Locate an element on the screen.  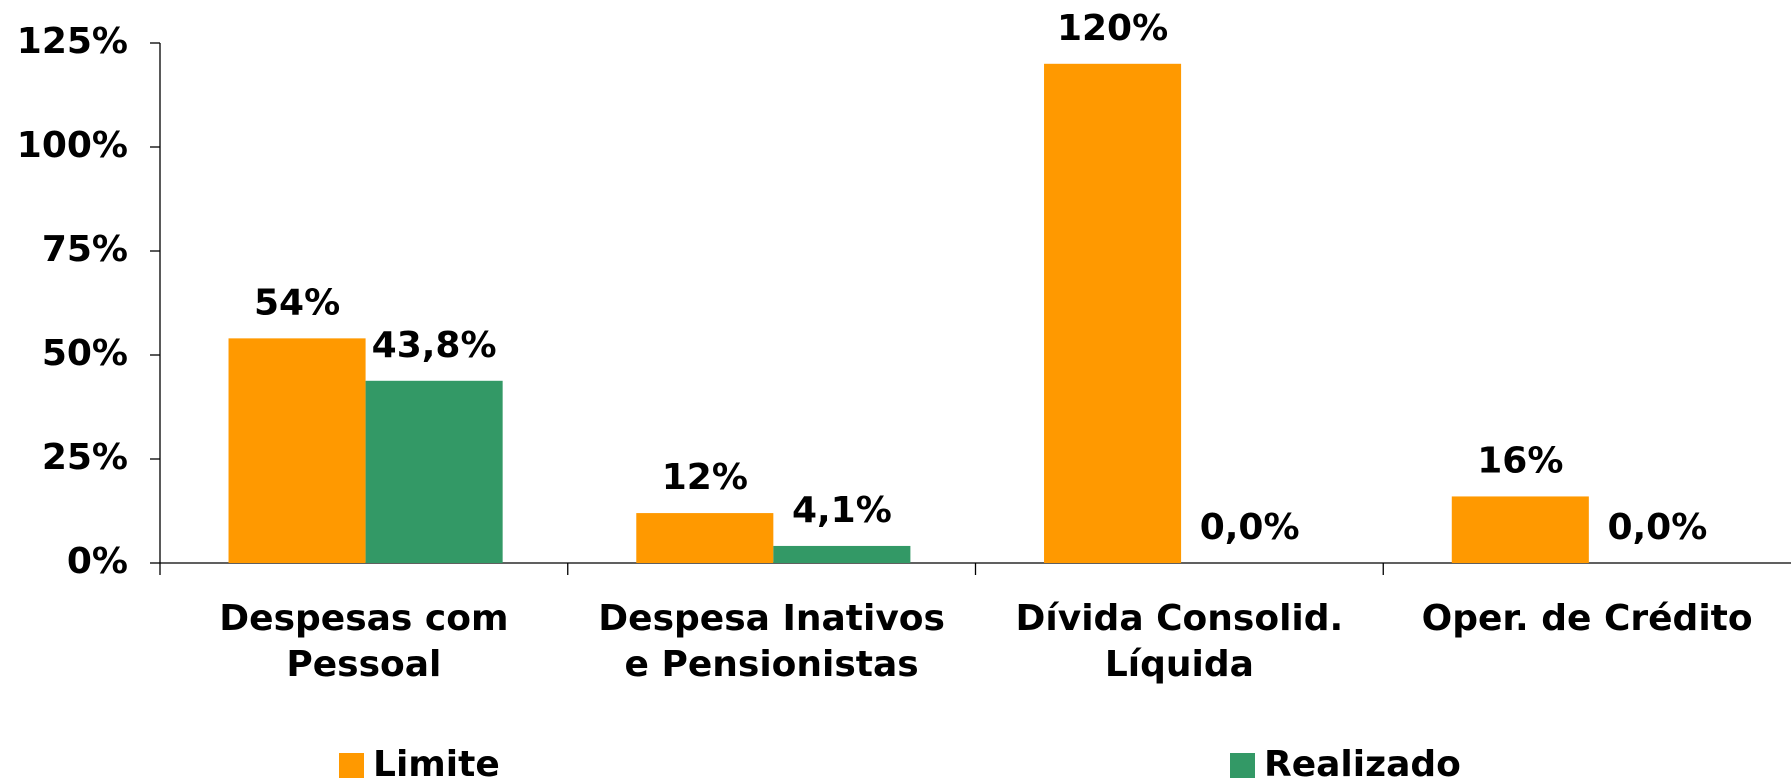
y-tick-label: 75% is located at coordinates (85, 249).